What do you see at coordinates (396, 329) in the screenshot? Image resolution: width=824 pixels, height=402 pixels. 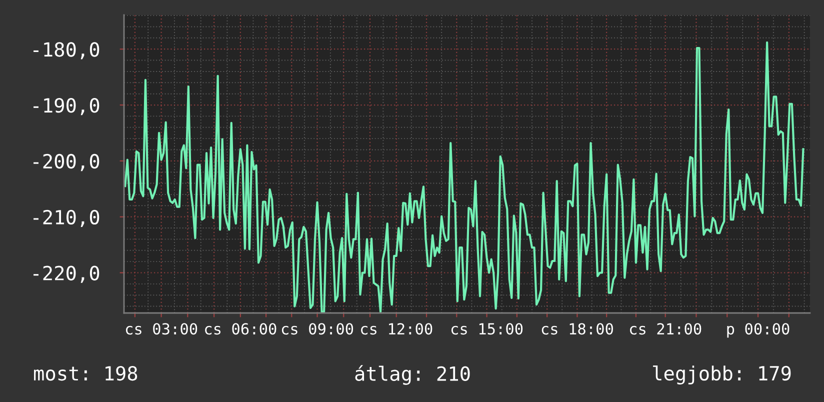 I see `x-tick-label: cs 12:00` at bounding box center [396, 329].